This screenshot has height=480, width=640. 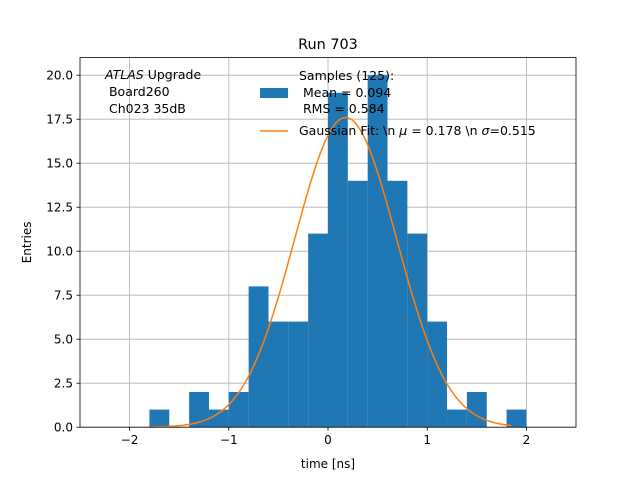 I want to click on x-tick-label: 1, so click(x=427, y=440).